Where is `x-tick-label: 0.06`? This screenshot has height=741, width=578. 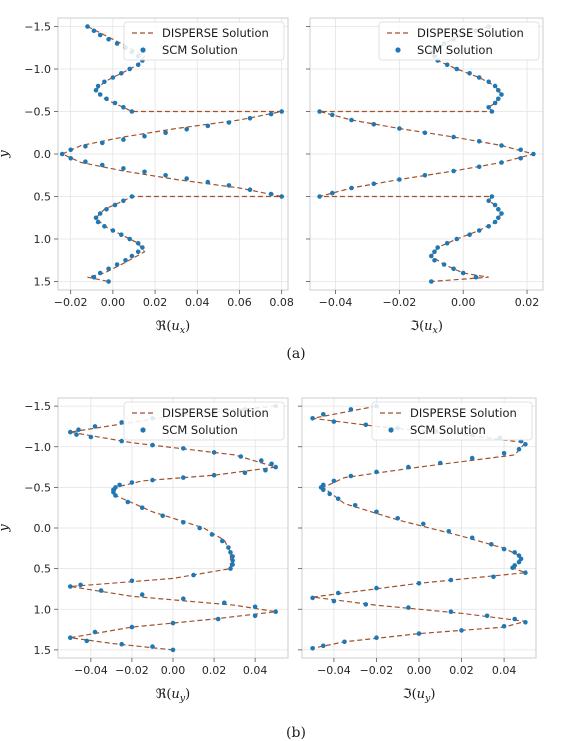
x-tick-label: 0.06 is located at coordinates (239, 302).